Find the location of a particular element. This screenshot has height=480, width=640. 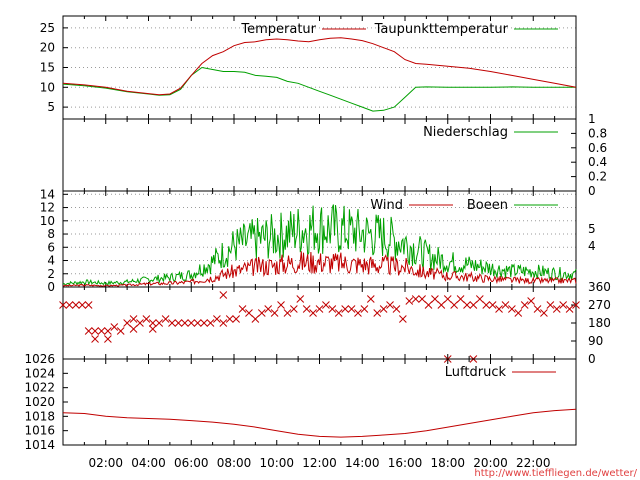

x-tick-label: 08:00 is located at coordinates (234, 463).